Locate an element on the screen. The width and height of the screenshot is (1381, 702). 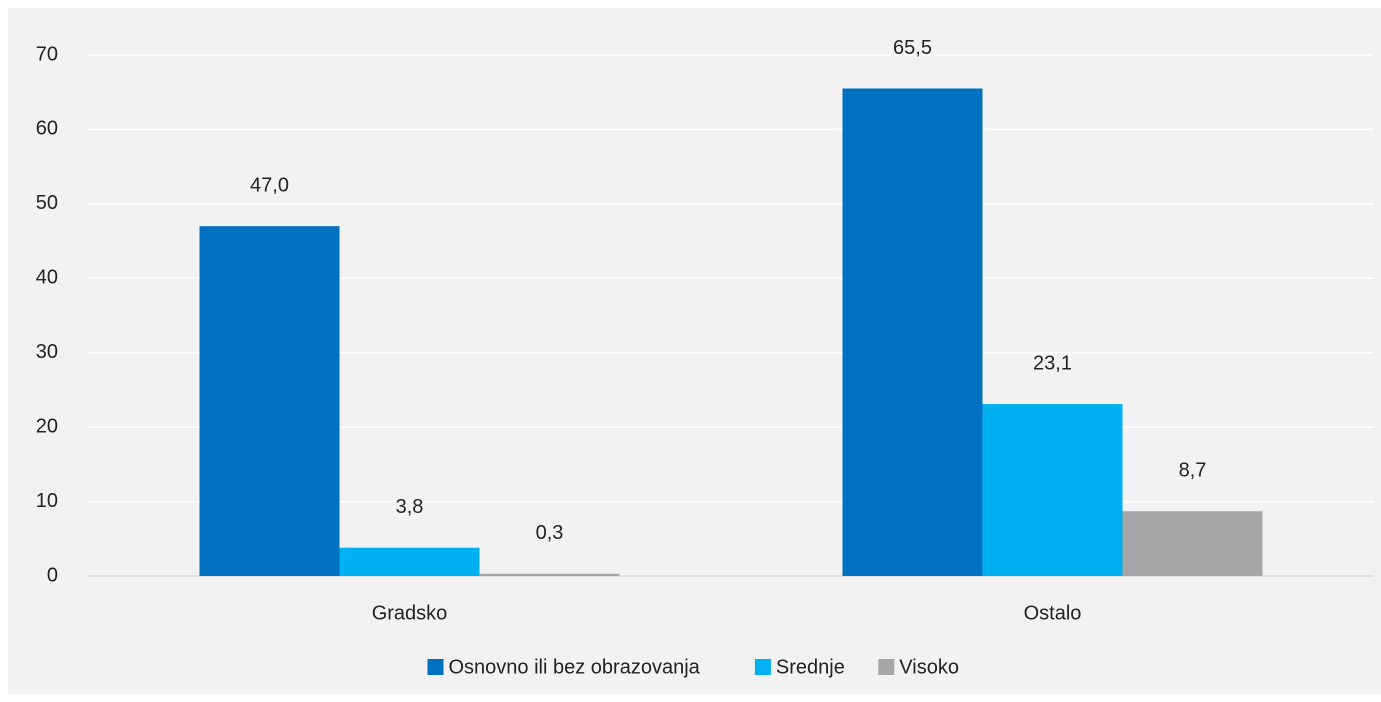
y-tick-label: 60 is located at coordinates (47, 129).